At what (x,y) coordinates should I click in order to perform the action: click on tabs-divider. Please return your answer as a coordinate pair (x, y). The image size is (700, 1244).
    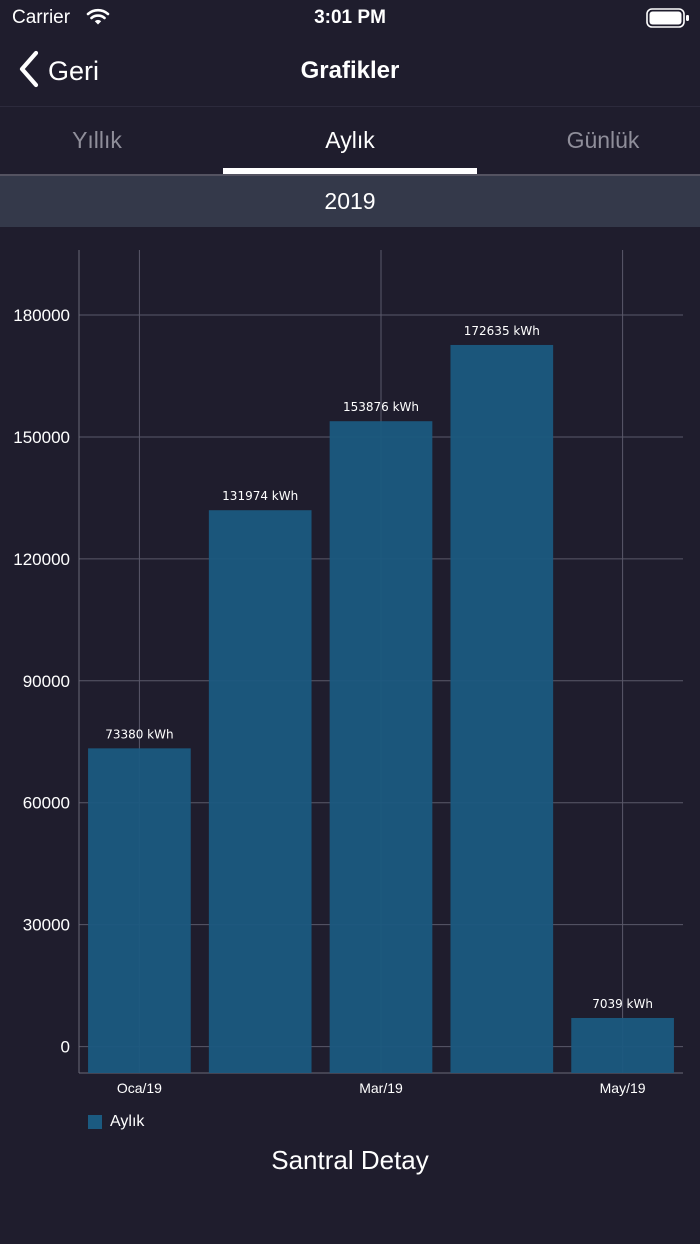
    Looking at the image, I should click on (350, 175).